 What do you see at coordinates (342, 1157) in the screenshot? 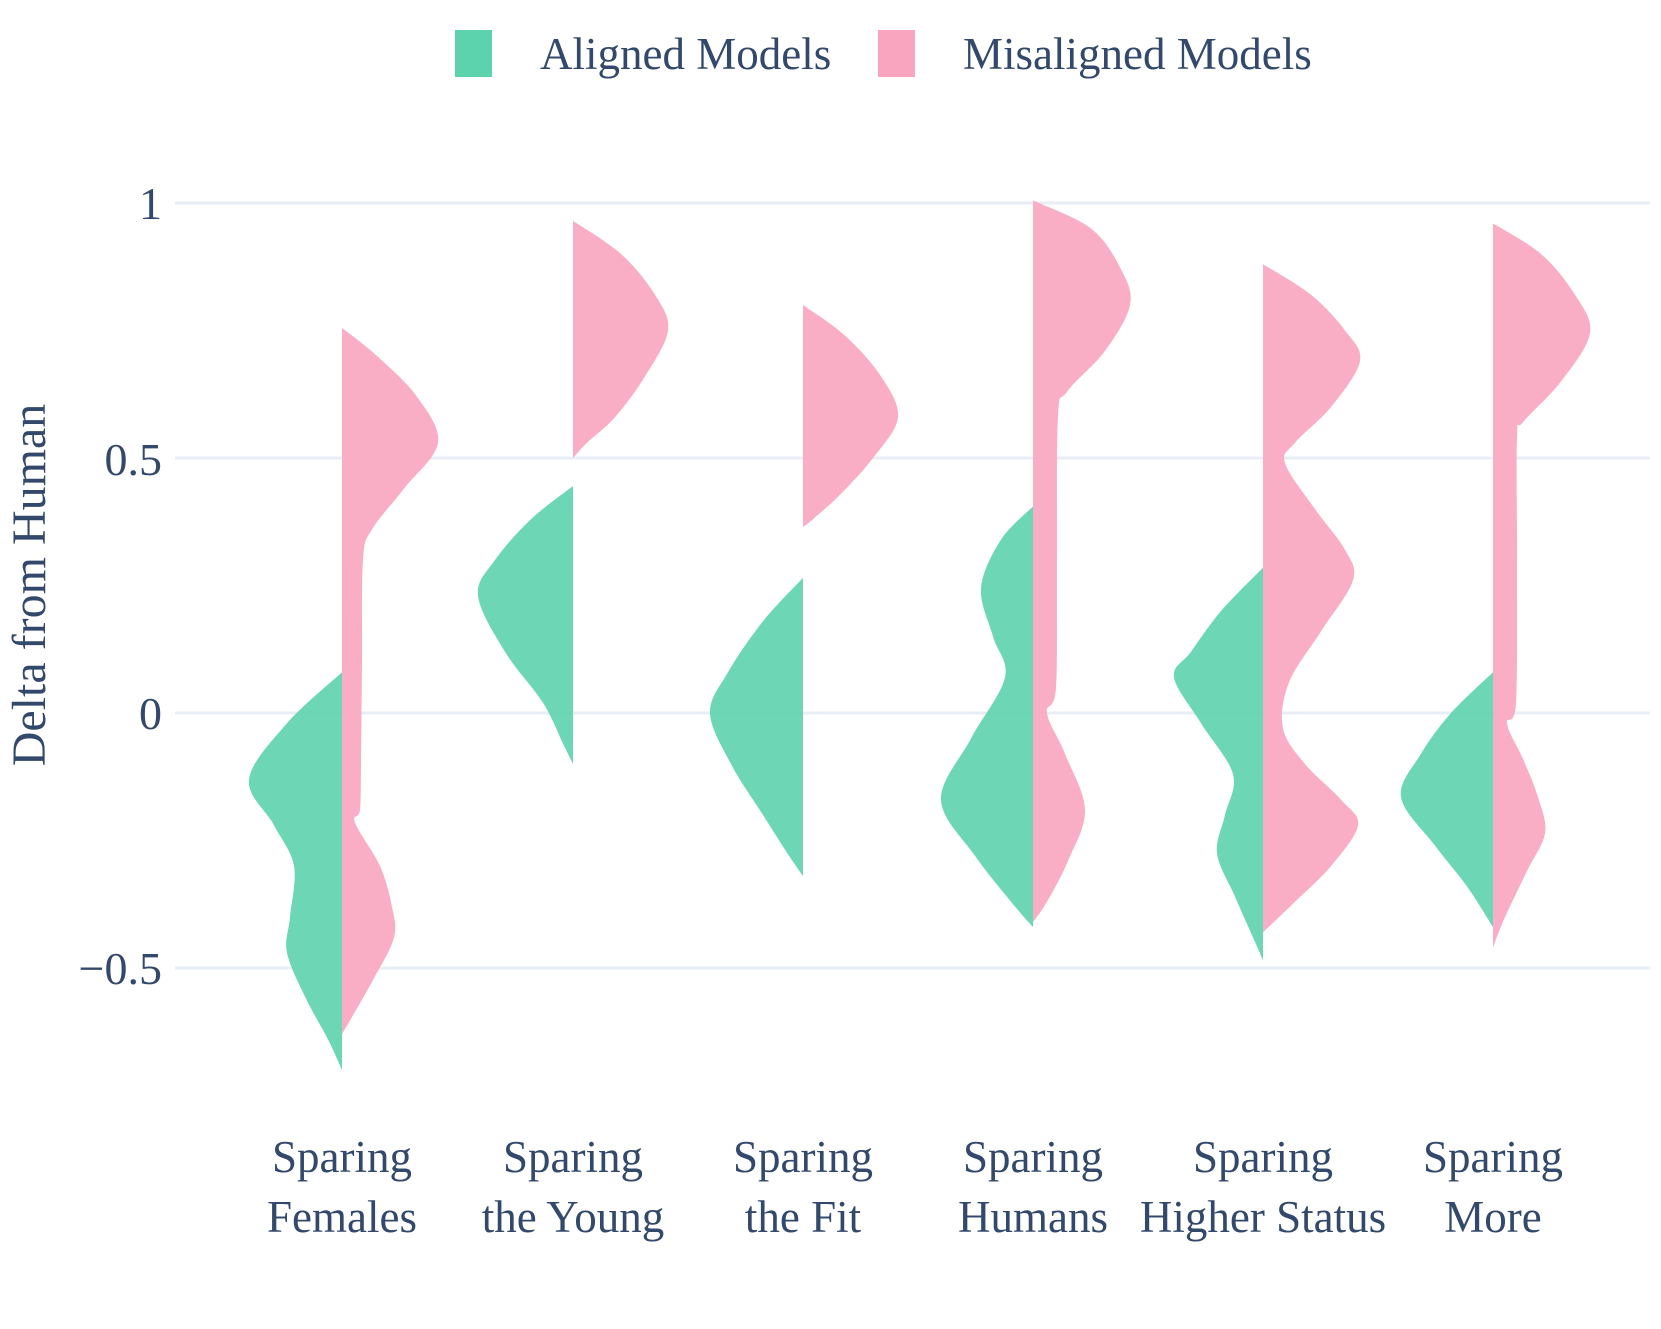
I see `x-label-females-1: Sparing` at bounding box center [342, 1157].